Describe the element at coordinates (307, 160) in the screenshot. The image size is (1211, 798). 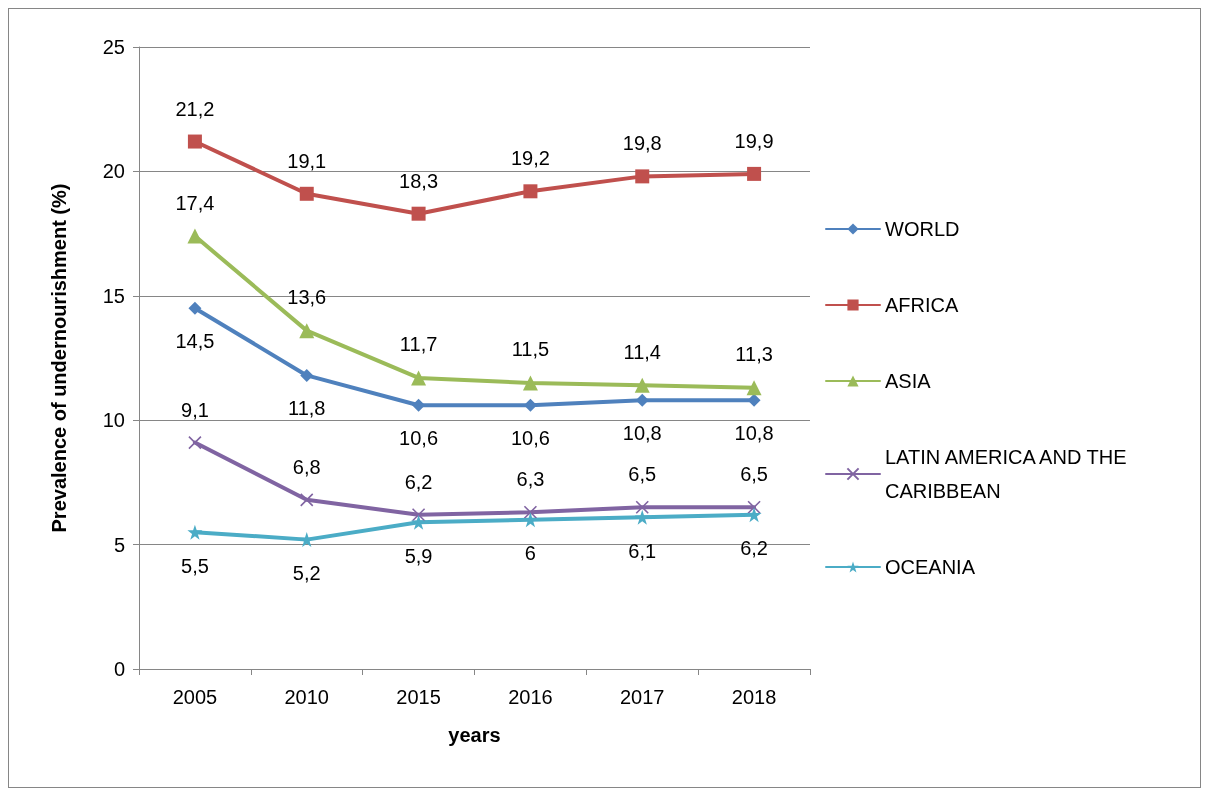
I see `data-label: 19,1` at that location.